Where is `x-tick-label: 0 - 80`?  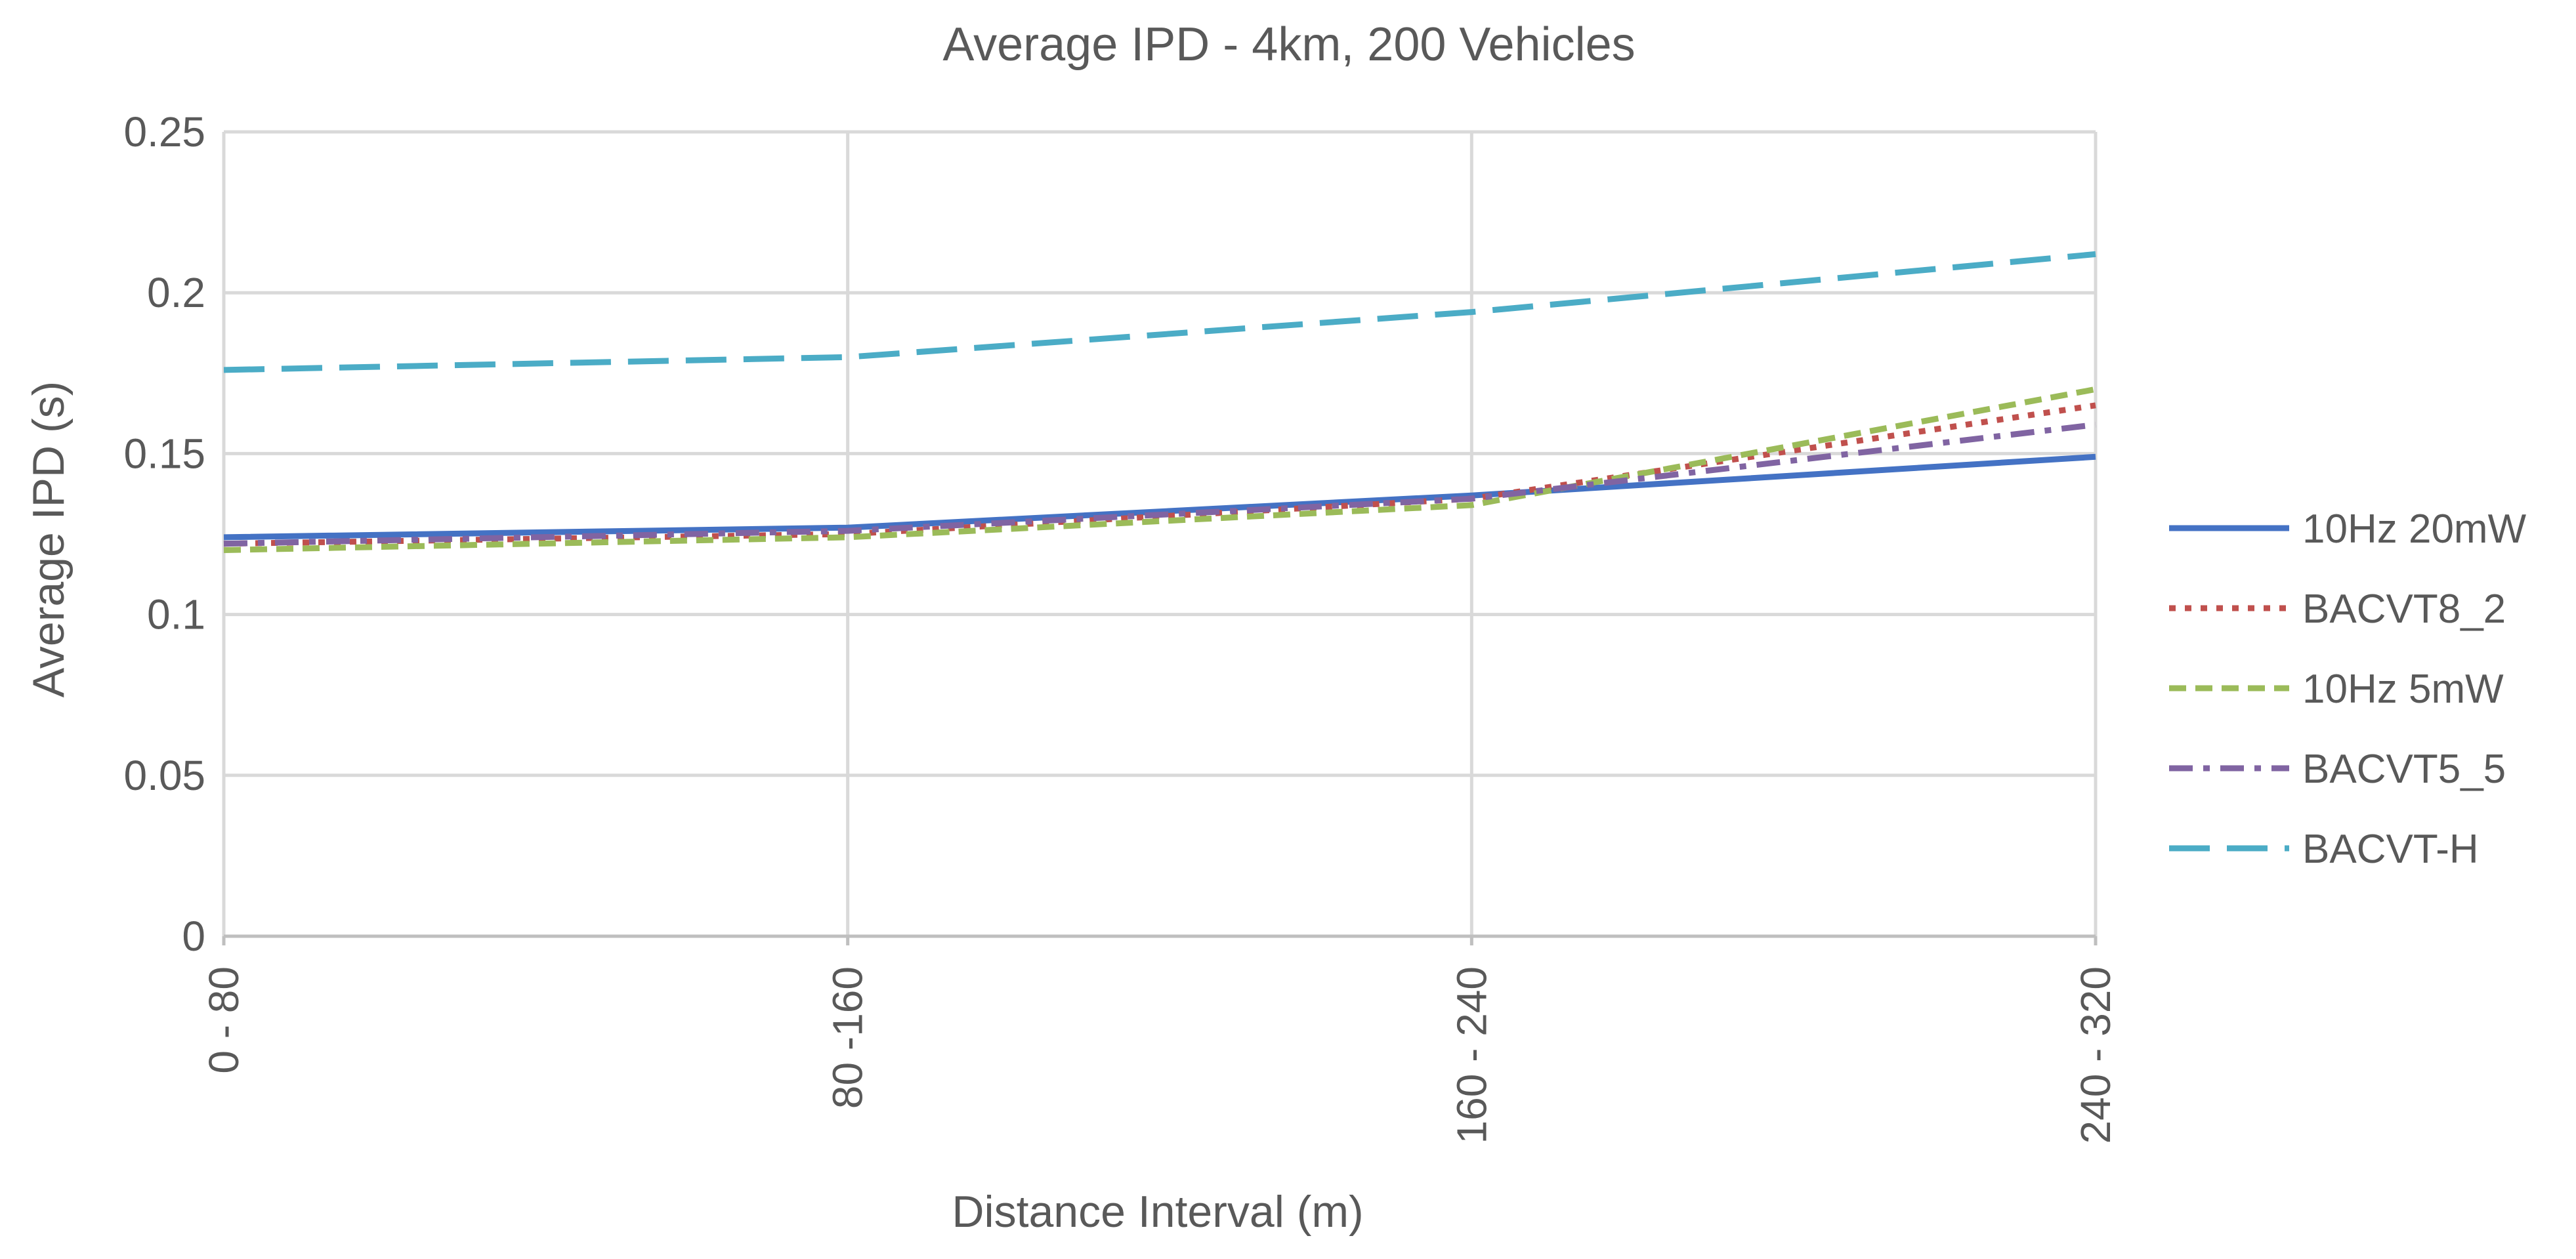 x-tick-label: 0 - 80 is located at coordinates (223, 1020).